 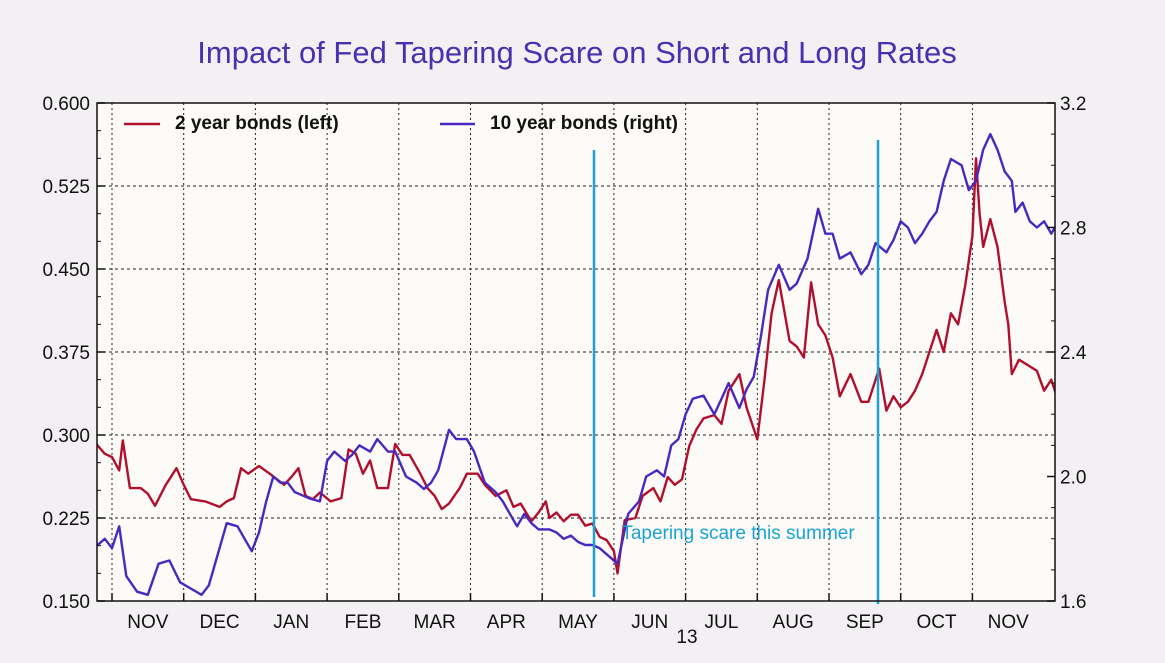 I want to click on month-label: SEP, so click(x=865, y=622).